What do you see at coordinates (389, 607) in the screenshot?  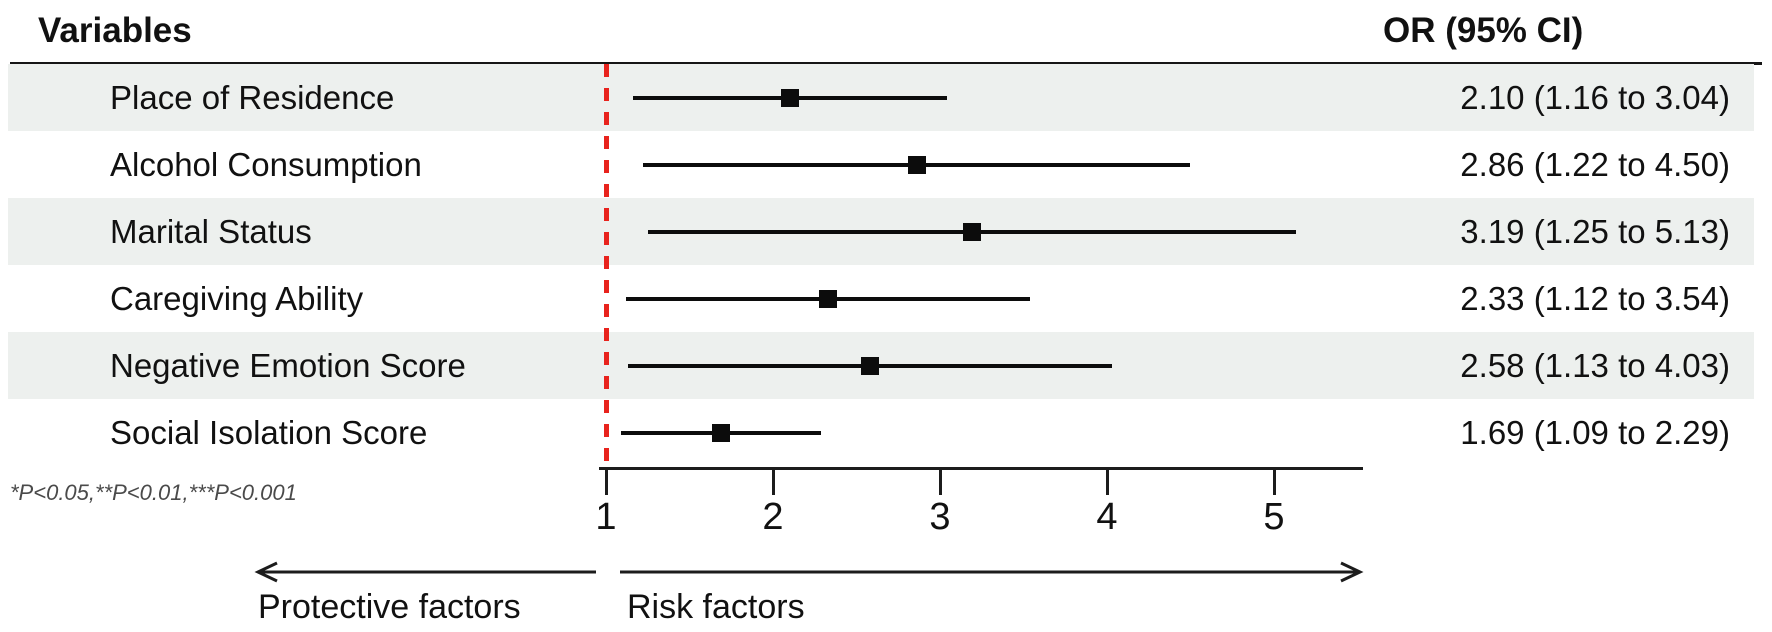 I see `protective-factors-label: Protective factors` at bounding box center [389, 607].